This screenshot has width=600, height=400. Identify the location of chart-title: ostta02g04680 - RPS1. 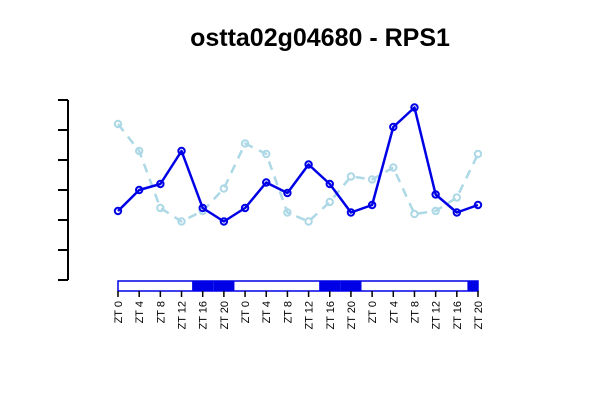
(320, 38).